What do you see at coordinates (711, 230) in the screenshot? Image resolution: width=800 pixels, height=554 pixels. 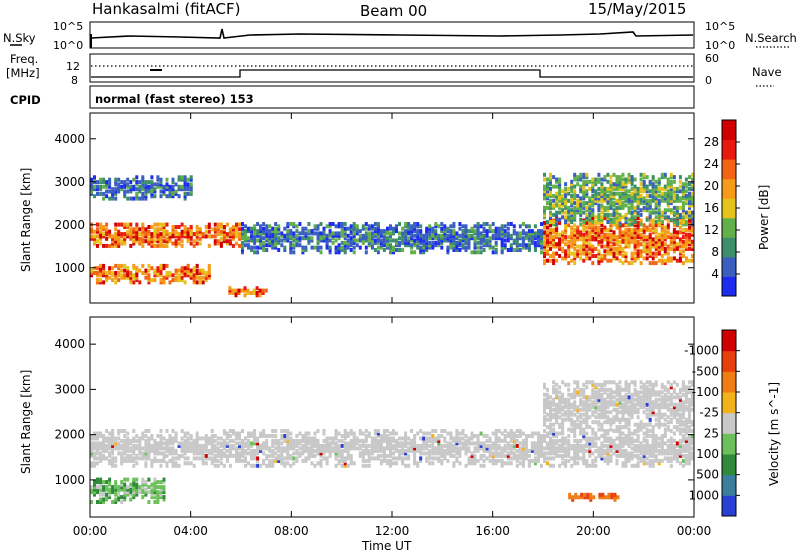 I see `colorbar-tick-label: 12` at bounding box center [711, 230].